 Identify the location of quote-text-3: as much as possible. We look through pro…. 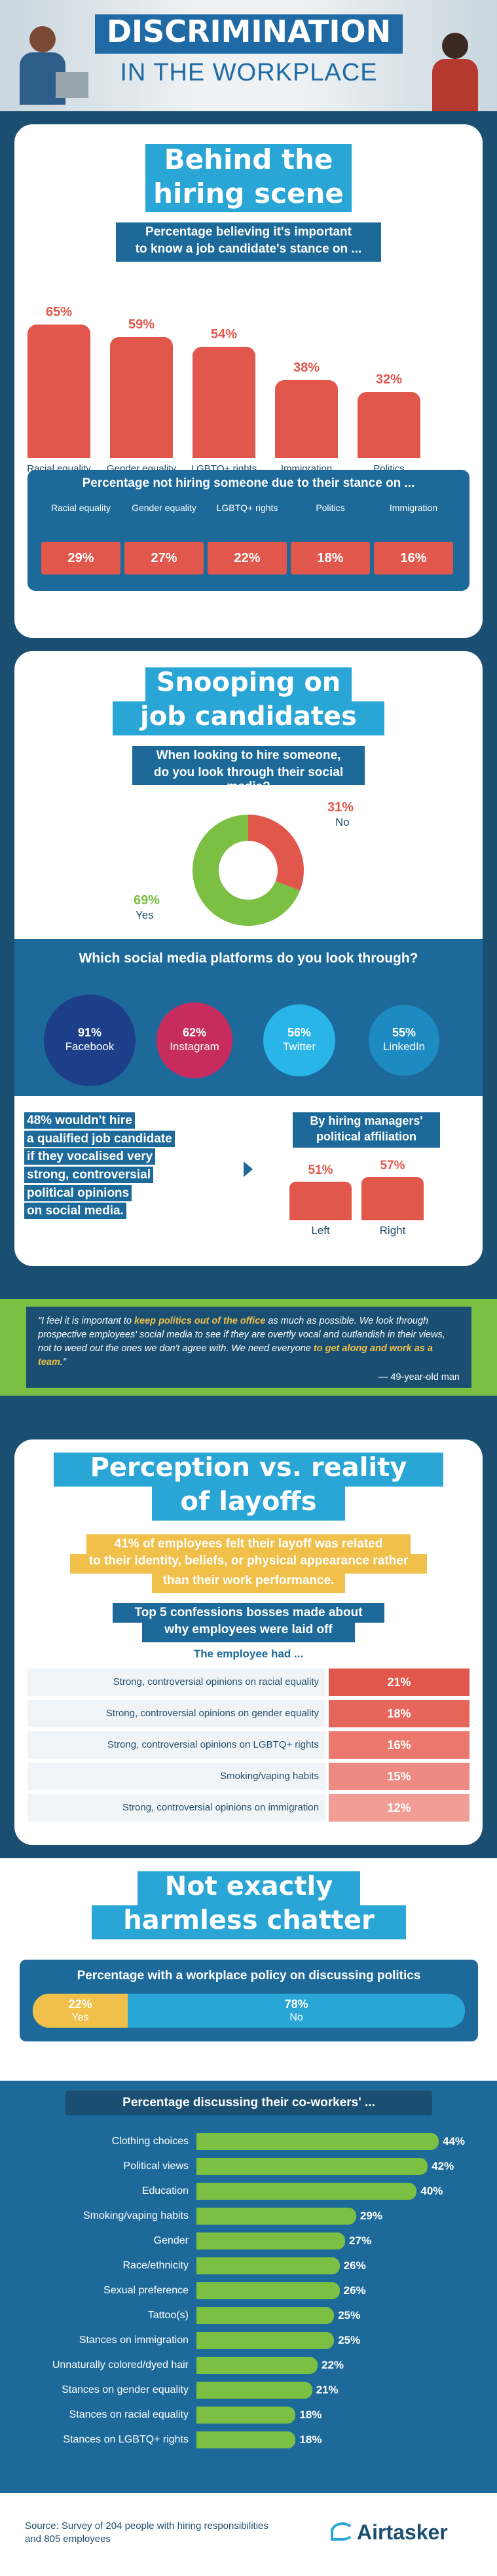
(241, 1335).